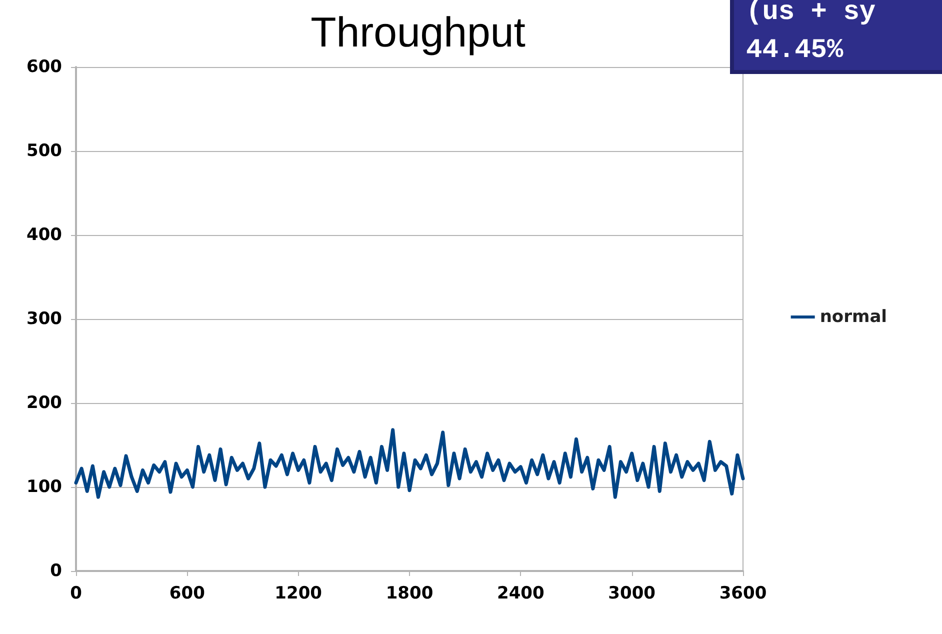 This screenshot has height=634, width=942. I want to click on x-tick-label: 2400, so click(520, 594).